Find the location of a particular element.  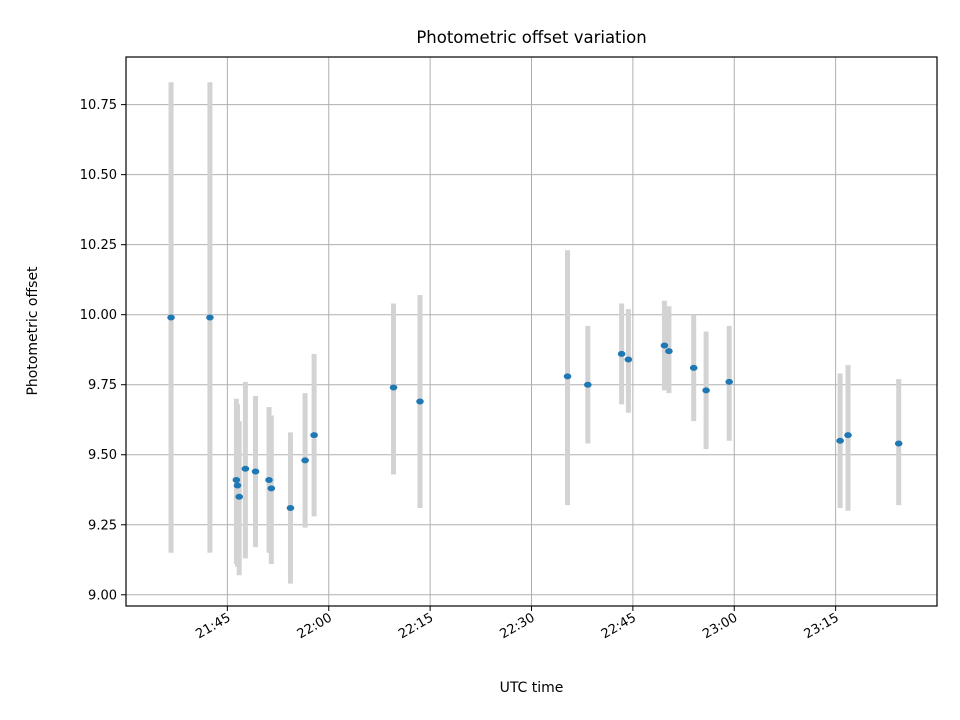

x-axis-label: UTC time is located at coordinates (532, 688).